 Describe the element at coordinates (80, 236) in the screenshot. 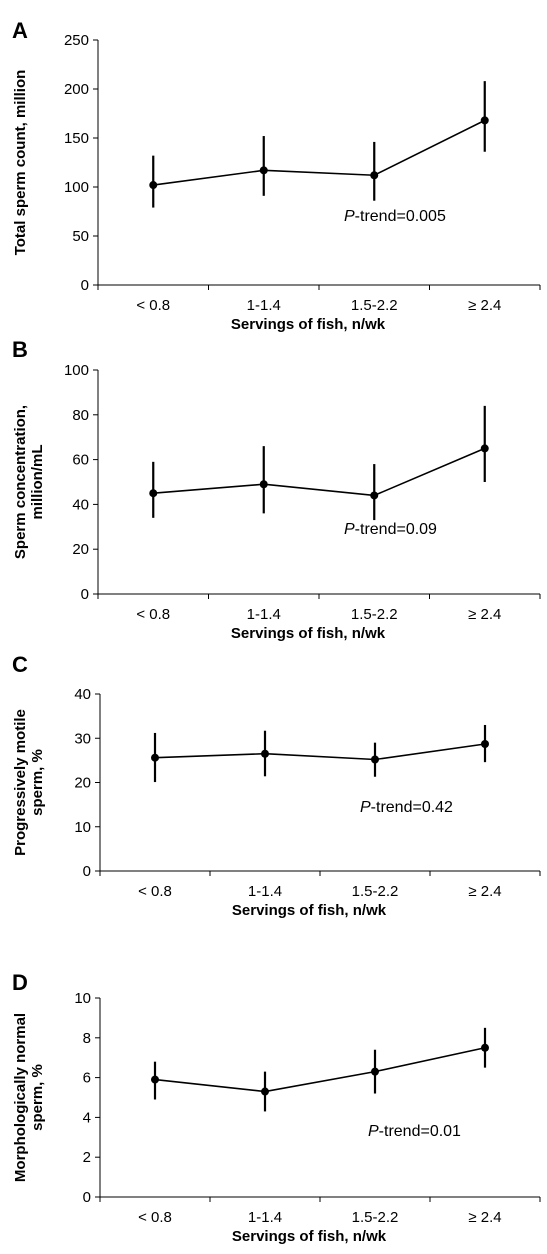

I see `y-tick-label: 50` at that location.